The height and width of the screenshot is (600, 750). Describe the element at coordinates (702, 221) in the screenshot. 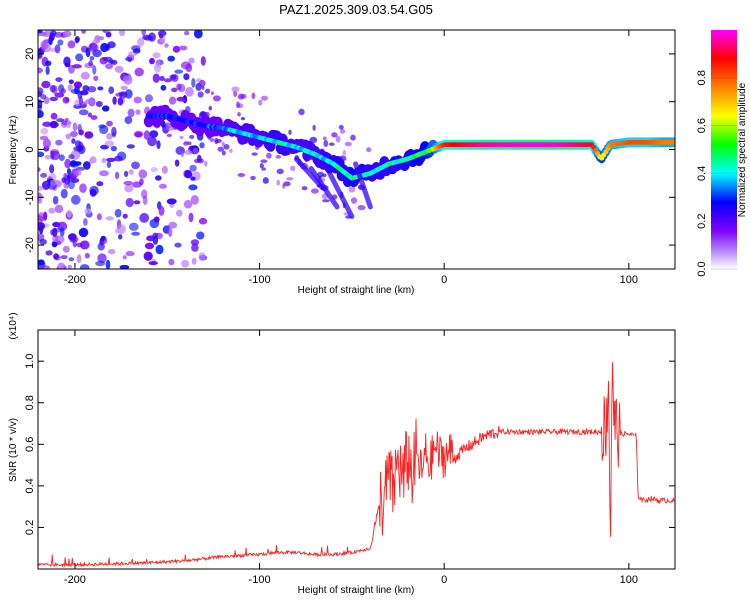

I see `colorbar-tick-label: 0.2` at that location.